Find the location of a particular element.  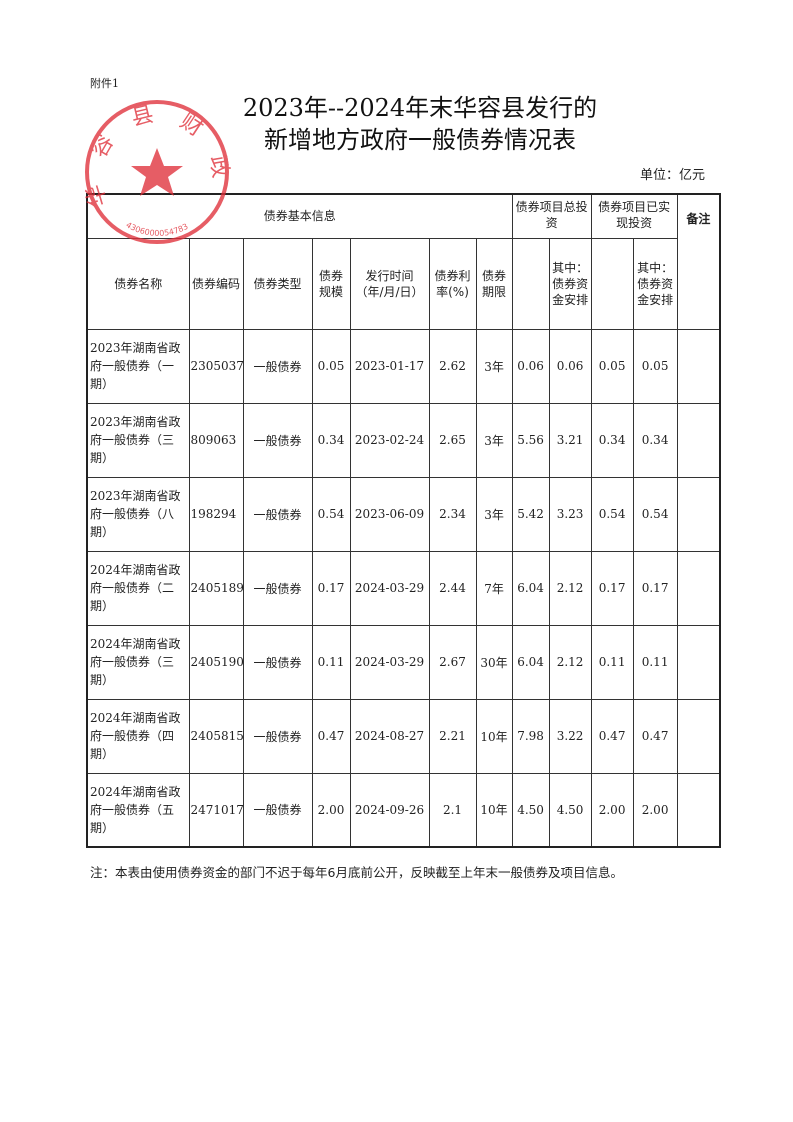

cell-total-bond: 3.23 is located at coordinates (570, 514).